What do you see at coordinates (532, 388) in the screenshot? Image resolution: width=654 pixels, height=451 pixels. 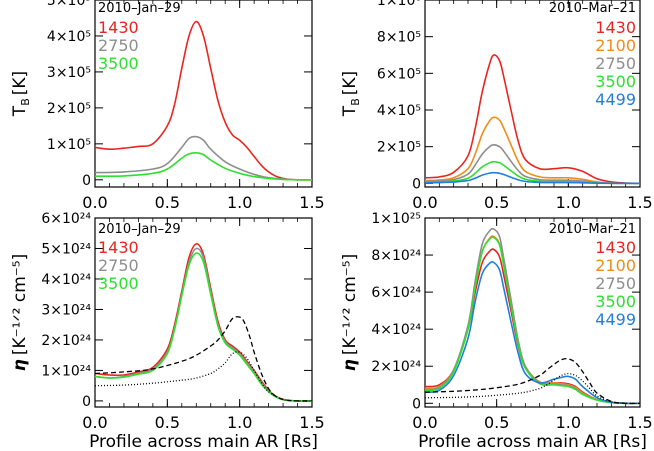 I see `series-line-dotted` at bounding box center [532, 388].